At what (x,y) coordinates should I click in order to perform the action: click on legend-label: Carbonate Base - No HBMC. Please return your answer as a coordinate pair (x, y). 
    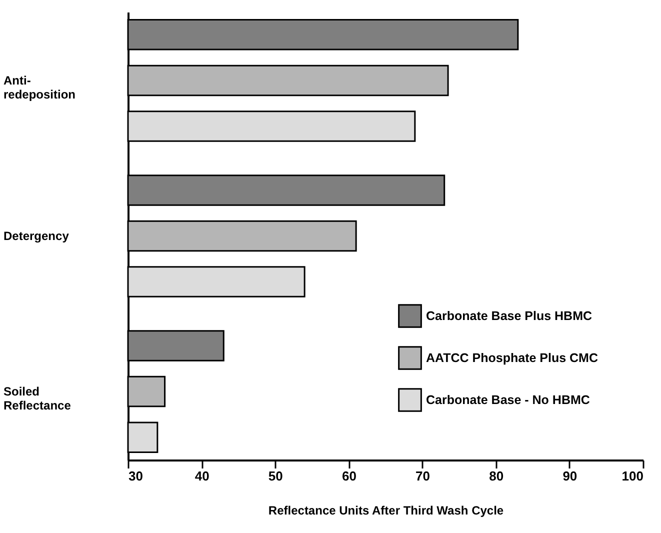
    Looking at the image, I should click on (508, 400).